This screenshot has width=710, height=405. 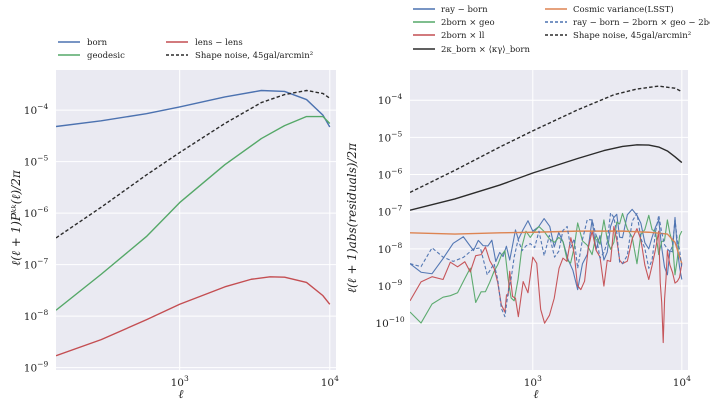 I want to click on legend-label-lens-lens: lens − lens, so click(x=219, y=43).